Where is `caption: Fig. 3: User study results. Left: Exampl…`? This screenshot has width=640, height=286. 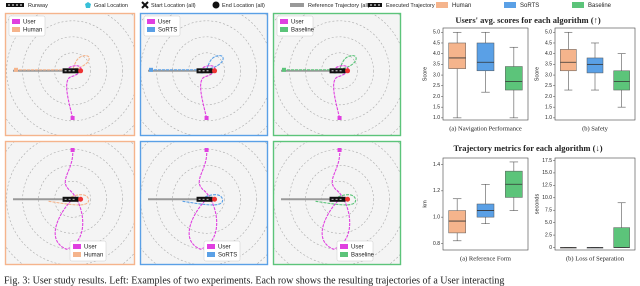 caption: Fig. 3: User study results. Left: Exampl… is located at coordinates (254, 280).